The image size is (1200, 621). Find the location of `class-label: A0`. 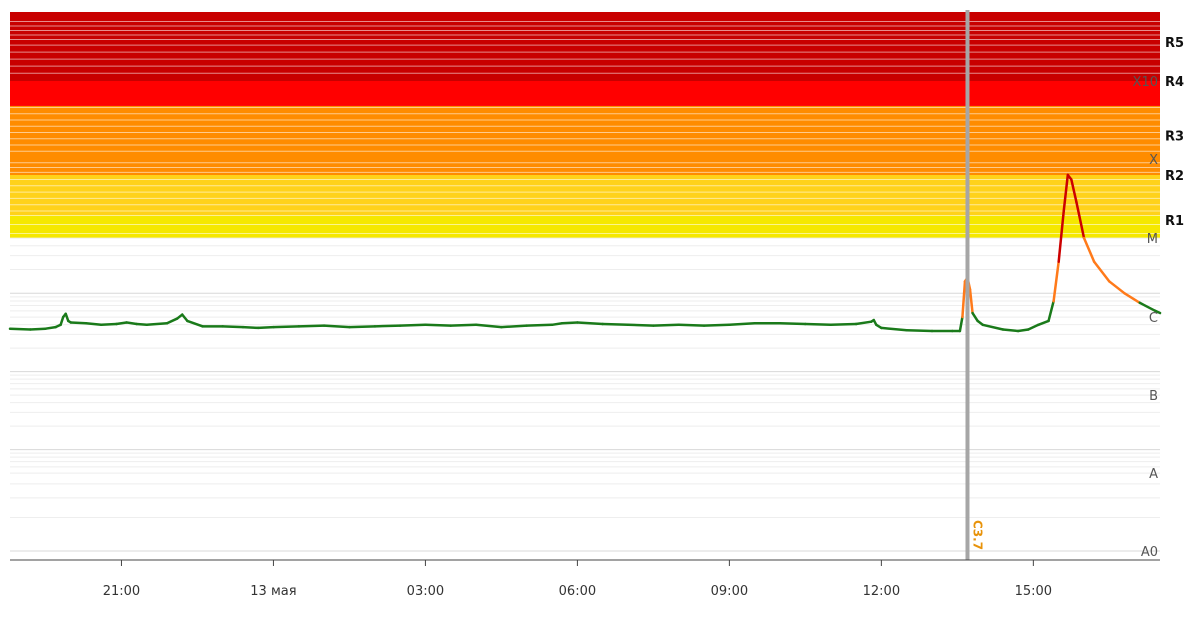

class-label: A0 is located at coordinates (1149, 552).